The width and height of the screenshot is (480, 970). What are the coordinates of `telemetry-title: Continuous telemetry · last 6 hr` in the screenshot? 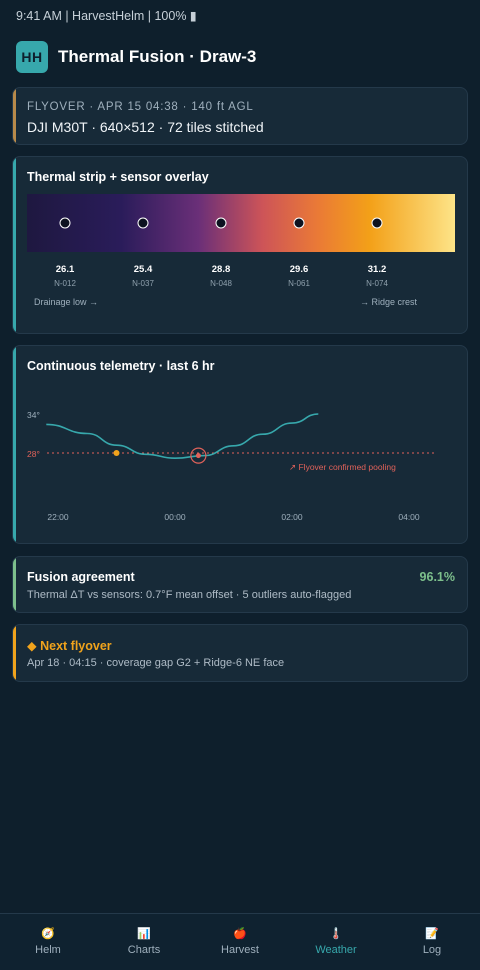 It's located at (121, 366).